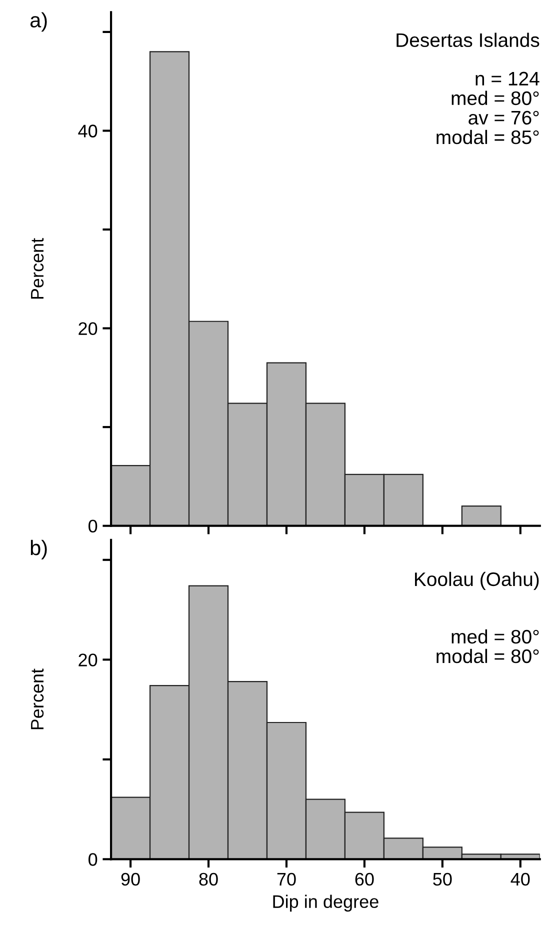 The image size is (547, 939). What do you see at coordinates (38, 22) in the screenshot?
I see `text: a)` at bounding box center [38, 22].